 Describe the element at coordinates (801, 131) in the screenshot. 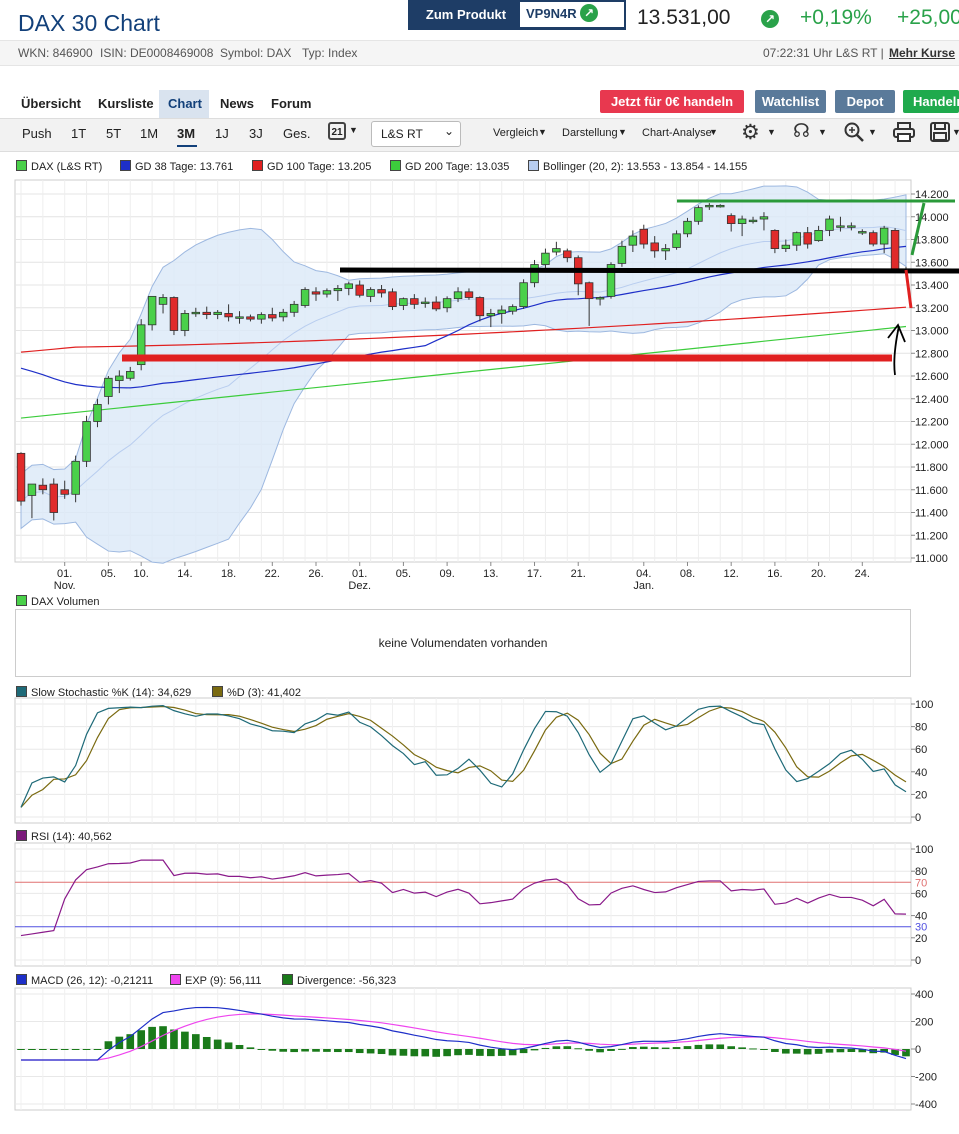

I see `network-icon: ☊` at that location.